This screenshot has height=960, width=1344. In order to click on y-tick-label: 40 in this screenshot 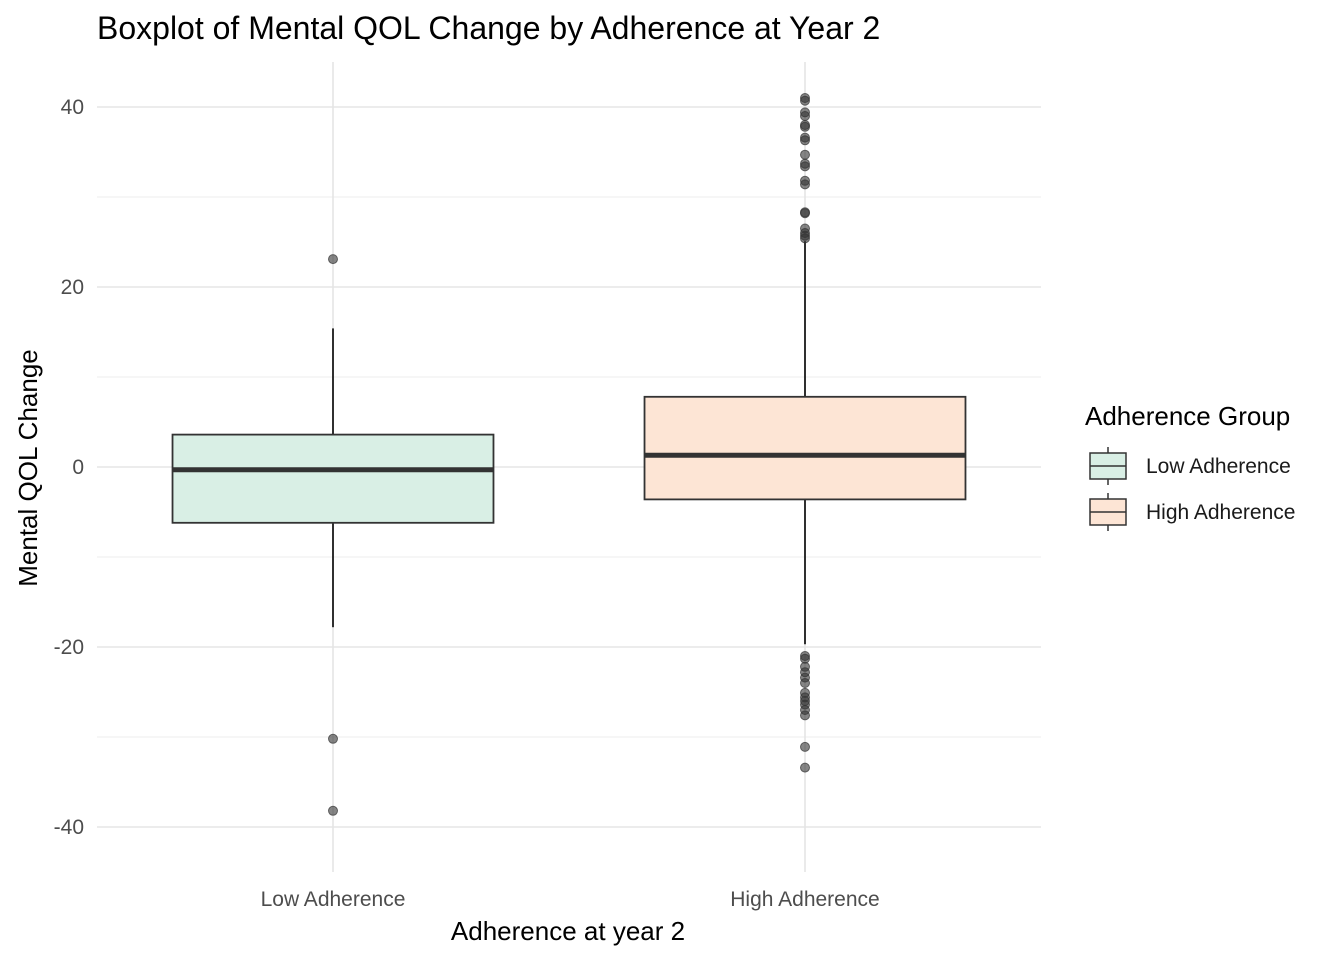, I will do `click(72, 107)`.